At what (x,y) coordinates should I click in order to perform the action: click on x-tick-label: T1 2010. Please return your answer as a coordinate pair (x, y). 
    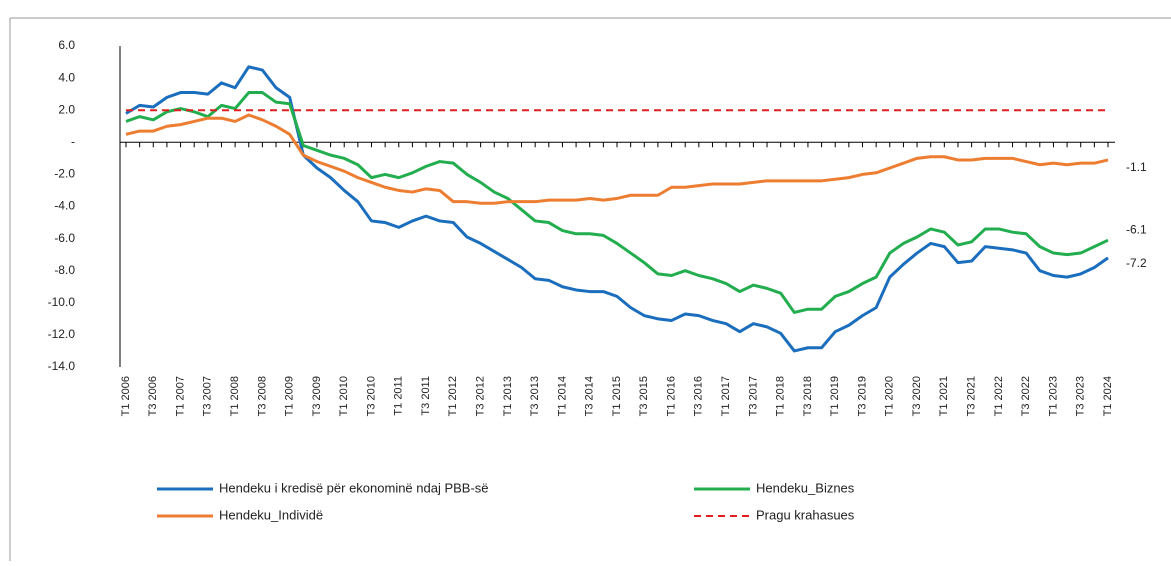
    Looking at the image, I should click on (344, 396).